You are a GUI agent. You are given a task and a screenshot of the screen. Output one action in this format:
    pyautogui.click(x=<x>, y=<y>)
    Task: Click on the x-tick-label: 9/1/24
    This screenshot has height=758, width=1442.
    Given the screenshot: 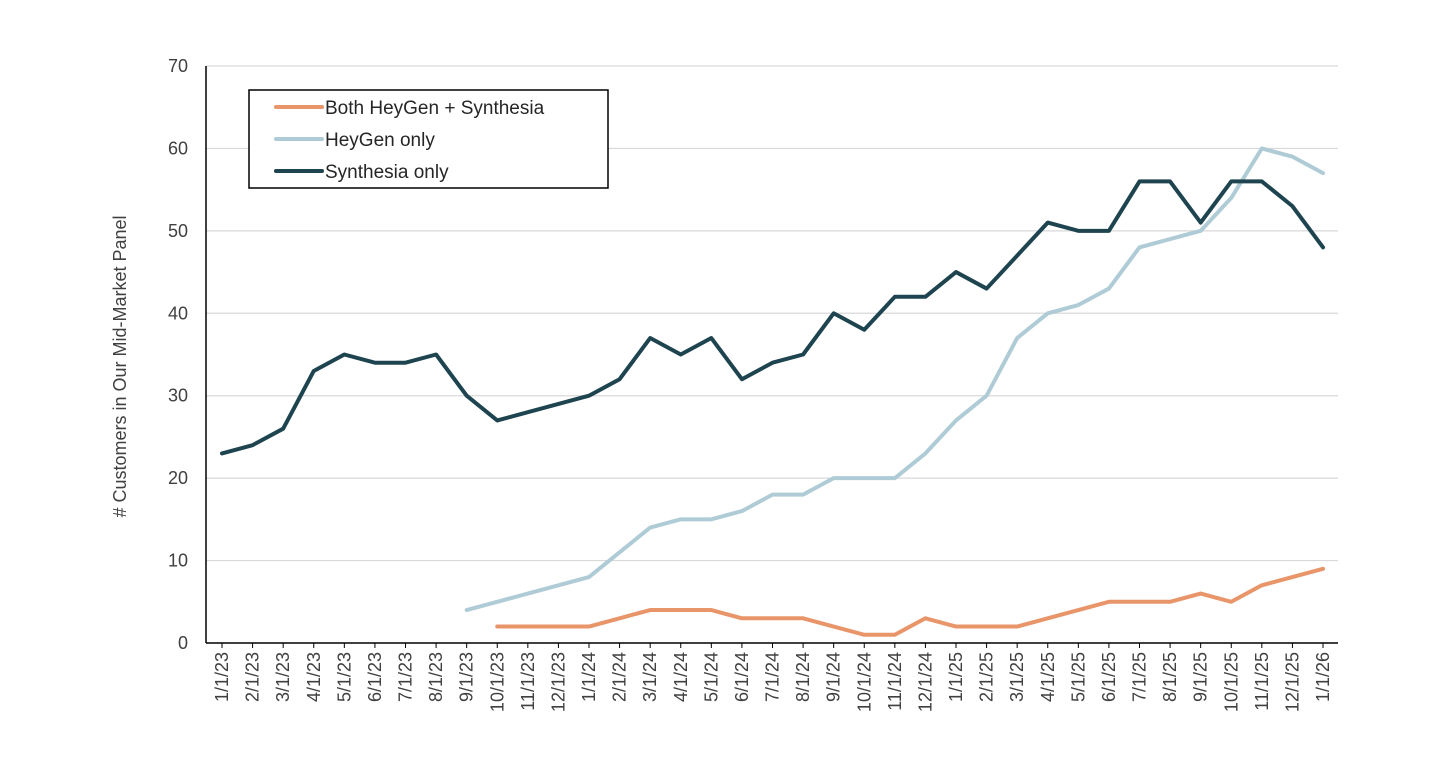 What is the action you would take?
    pyautogui.click(x=834, y=677)
    